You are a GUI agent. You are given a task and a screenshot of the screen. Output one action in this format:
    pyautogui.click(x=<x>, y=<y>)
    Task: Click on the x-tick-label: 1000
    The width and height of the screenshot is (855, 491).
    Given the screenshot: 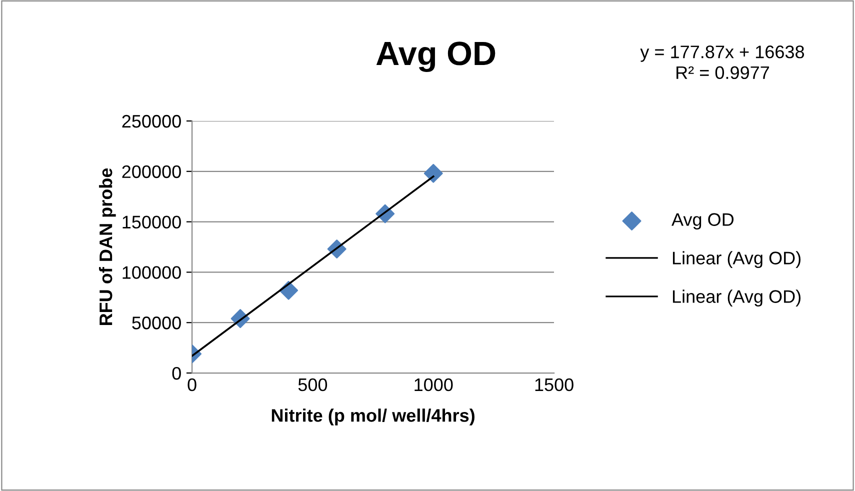 What is the action you would take?
    pyautogui.click(x=433, y=385)
    